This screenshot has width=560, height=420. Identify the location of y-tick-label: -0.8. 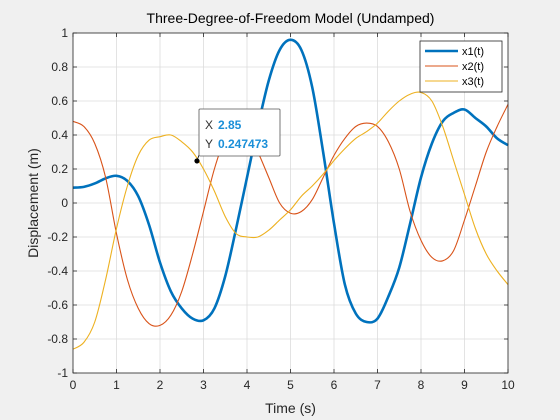
(57, 339).